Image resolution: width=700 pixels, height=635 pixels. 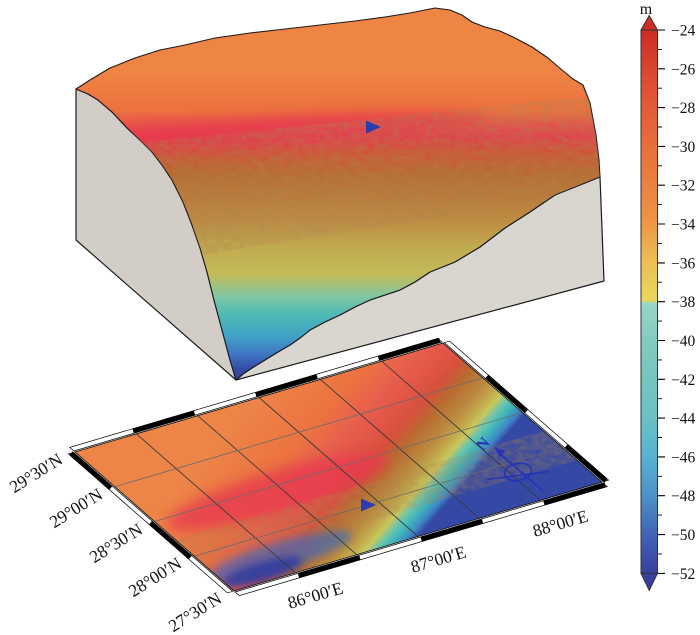 What do you see at coordinates (368, 505) in the screenshot?
I see `peak-marker-map` at bounding box center [368, 505].